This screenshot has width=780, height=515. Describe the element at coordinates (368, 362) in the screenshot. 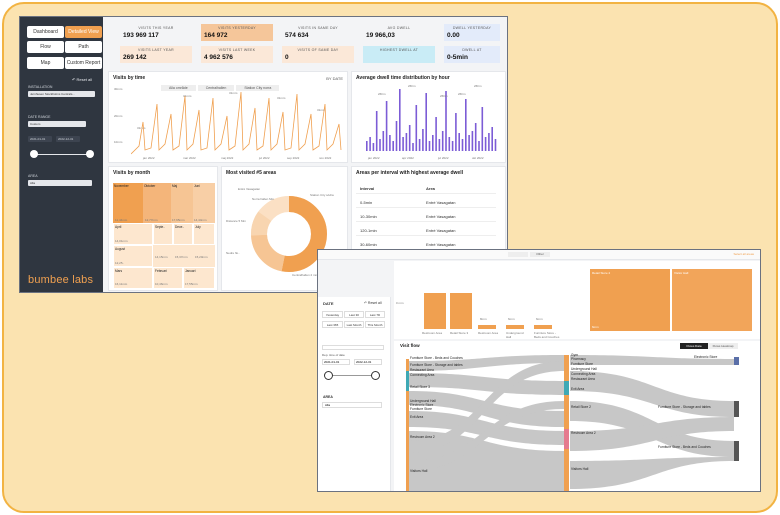

I see `time-to-input: 2022-12-31` at that location.